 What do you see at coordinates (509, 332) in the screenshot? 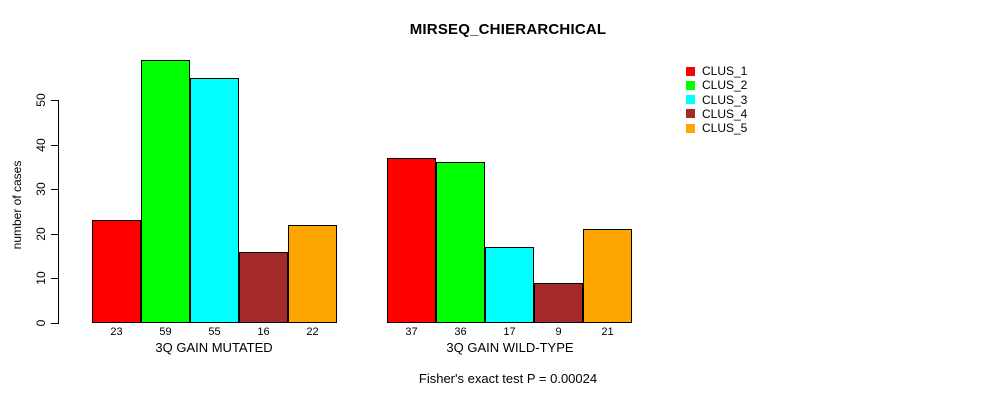
I see `bar-value-label: 17` at bounding box center [509, 332].